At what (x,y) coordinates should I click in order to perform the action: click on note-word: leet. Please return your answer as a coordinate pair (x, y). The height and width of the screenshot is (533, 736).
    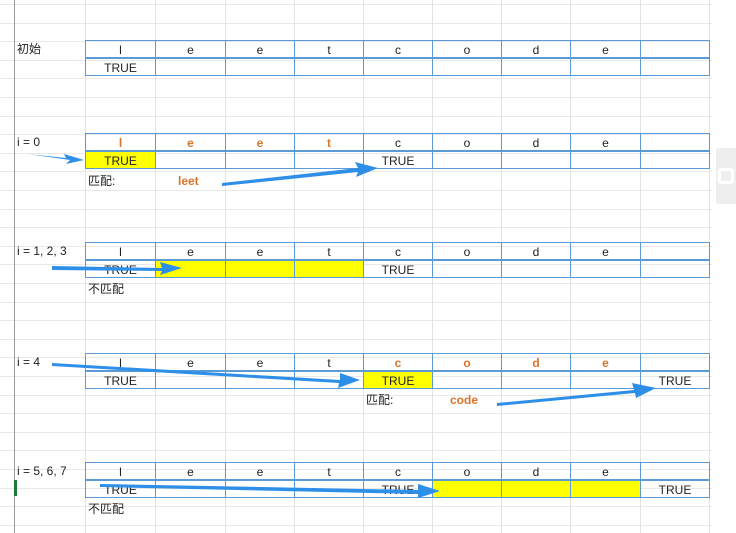
    Looking at the image, I should click on (188, 181).